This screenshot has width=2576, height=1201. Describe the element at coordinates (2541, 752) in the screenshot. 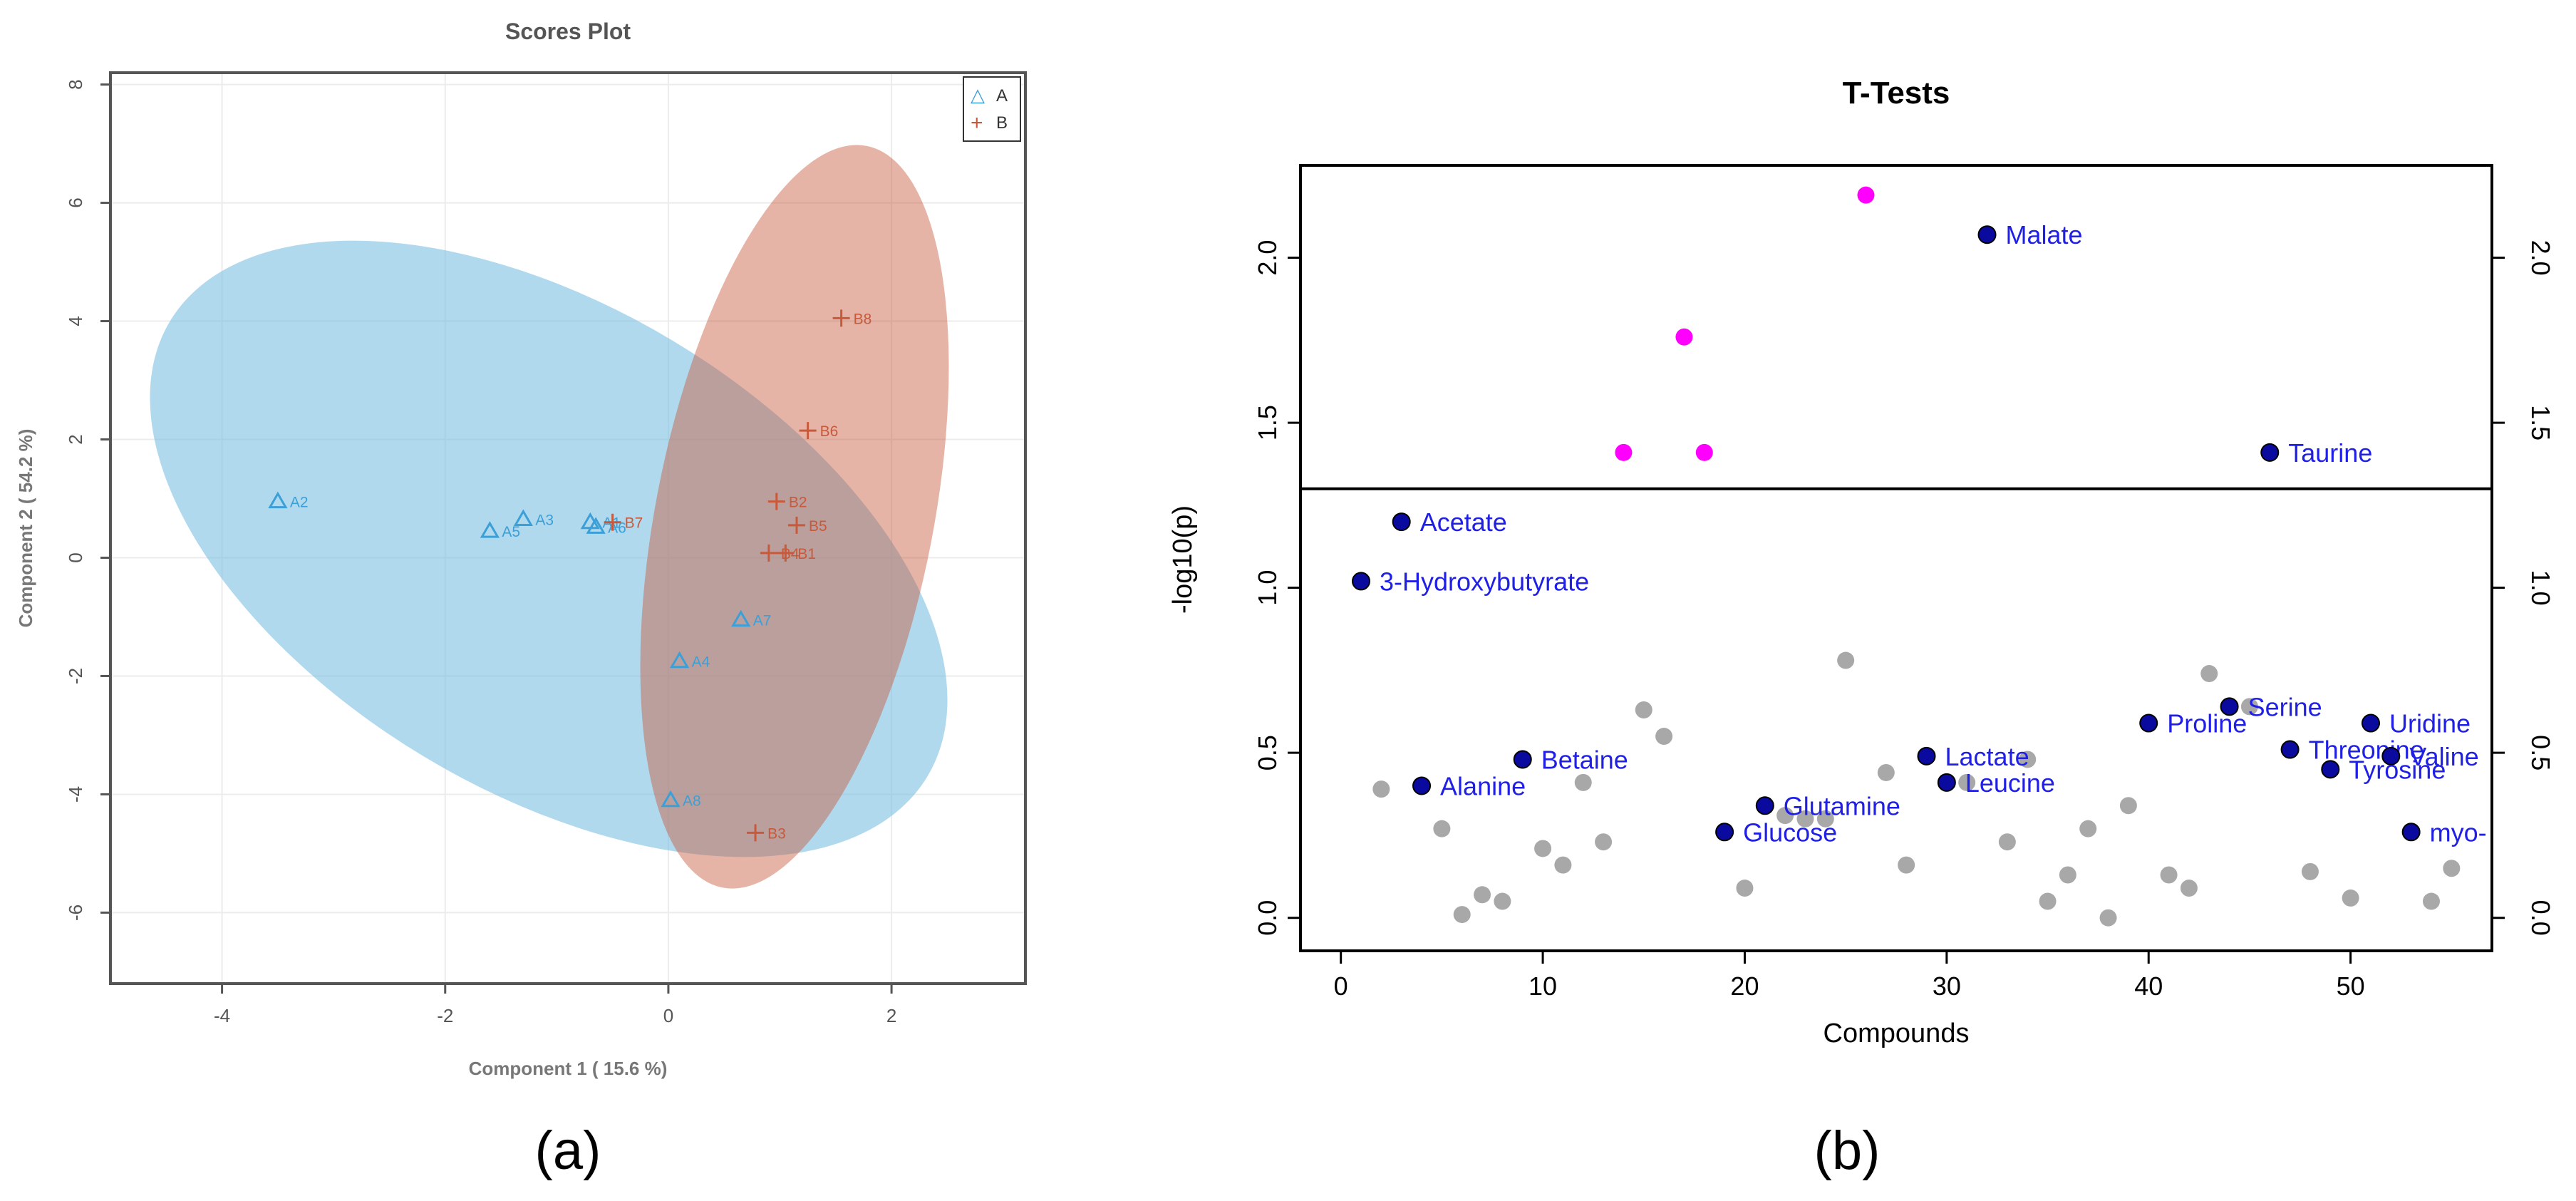

I see `y-tick-label-right: 0.5` at that location.